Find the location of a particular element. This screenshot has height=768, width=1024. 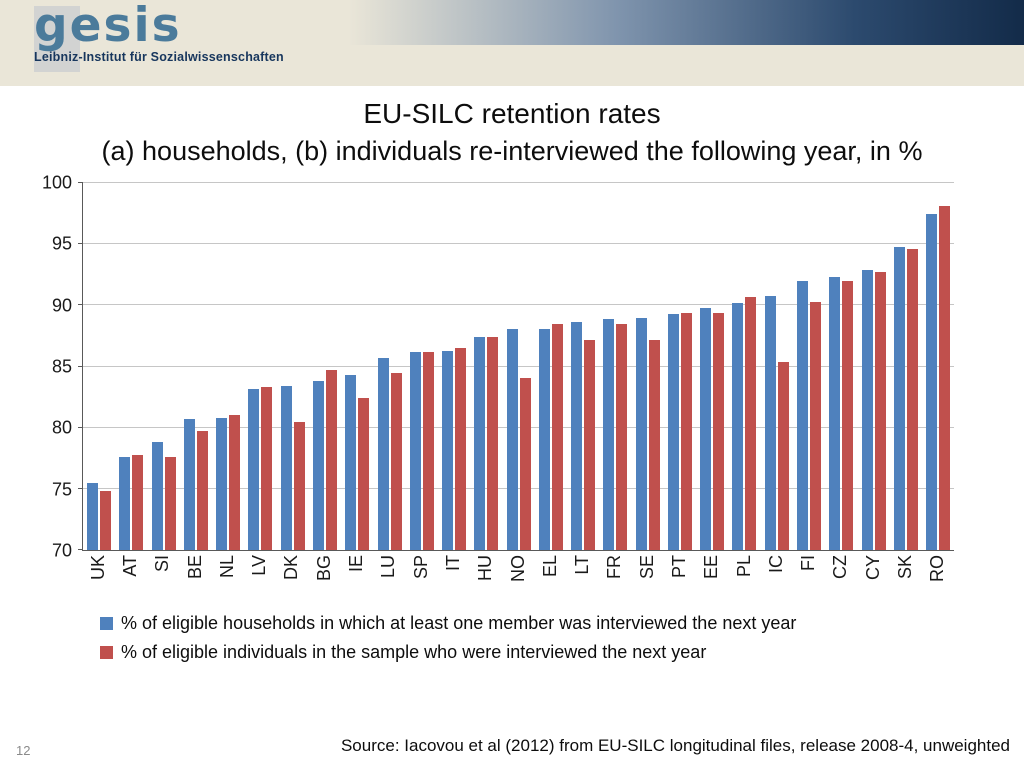

x-tick-label-cell: DK is located at coordinates (292, 576).